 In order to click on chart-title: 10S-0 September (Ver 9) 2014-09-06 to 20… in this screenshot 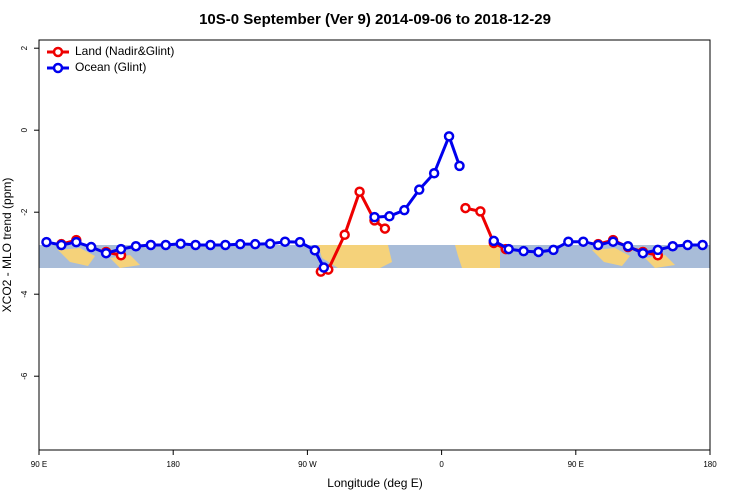, I will do `click(375, 19)`.